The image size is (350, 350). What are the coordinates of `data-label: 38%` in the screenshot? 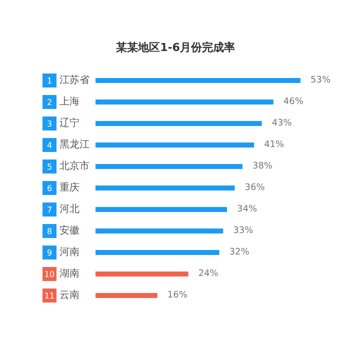 It's located at (262, 167).